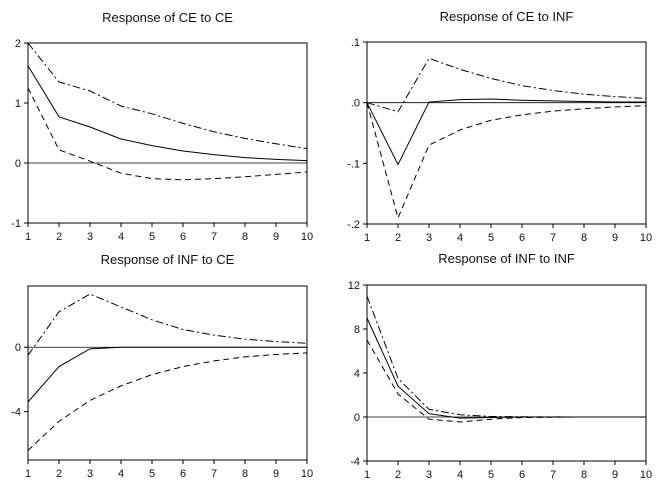 This screenshot has width=657, height=493. What do you see at coordinates (355, 43) in the screenshot?
I see `y-tick-label: .1` at bounding box center [355, 43].